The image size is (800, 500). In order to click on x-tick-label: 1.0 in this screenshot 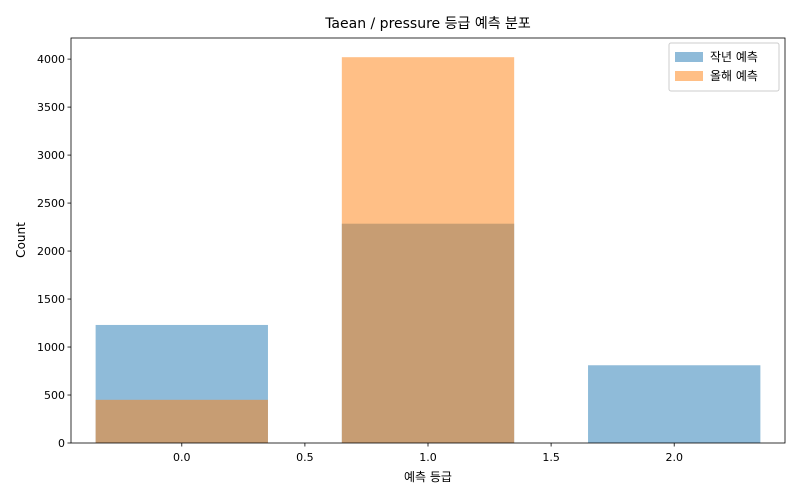, I will do `click(428, 457)`.